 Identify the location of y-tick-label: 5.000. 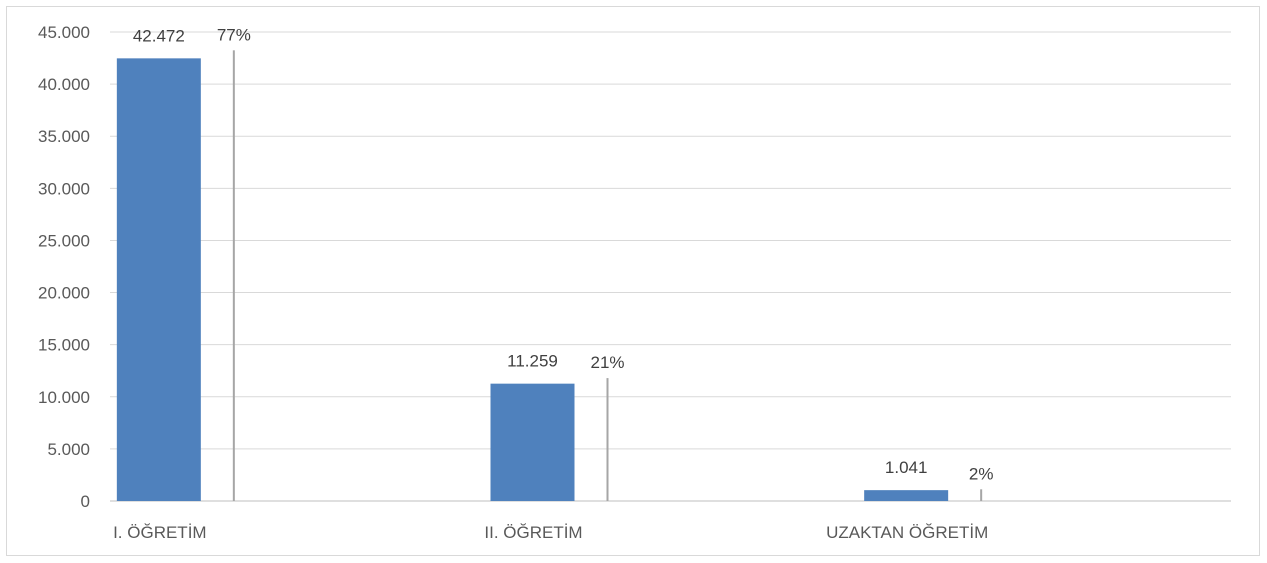
(68, 449).